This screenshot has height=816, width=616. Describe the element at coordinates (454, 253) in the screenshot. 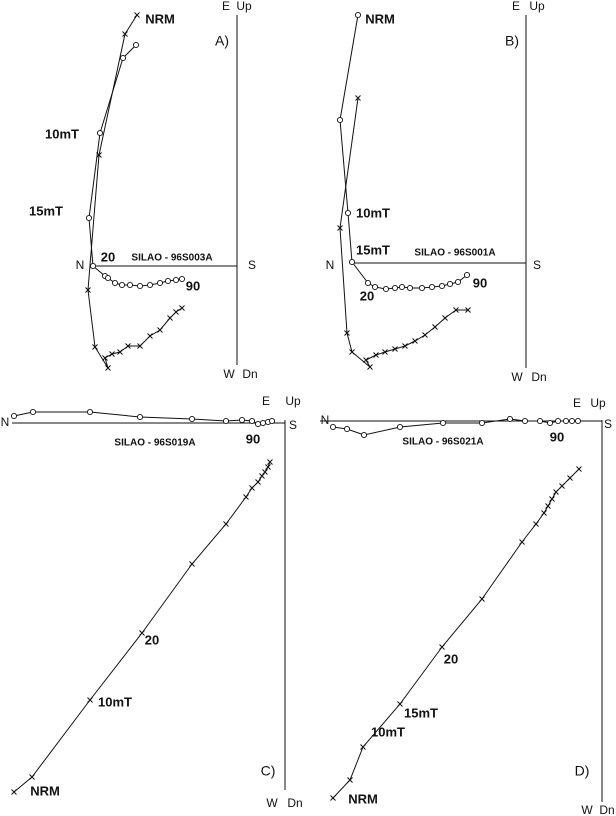

I see `sample-name: SILAO - 96S001A` at that location.